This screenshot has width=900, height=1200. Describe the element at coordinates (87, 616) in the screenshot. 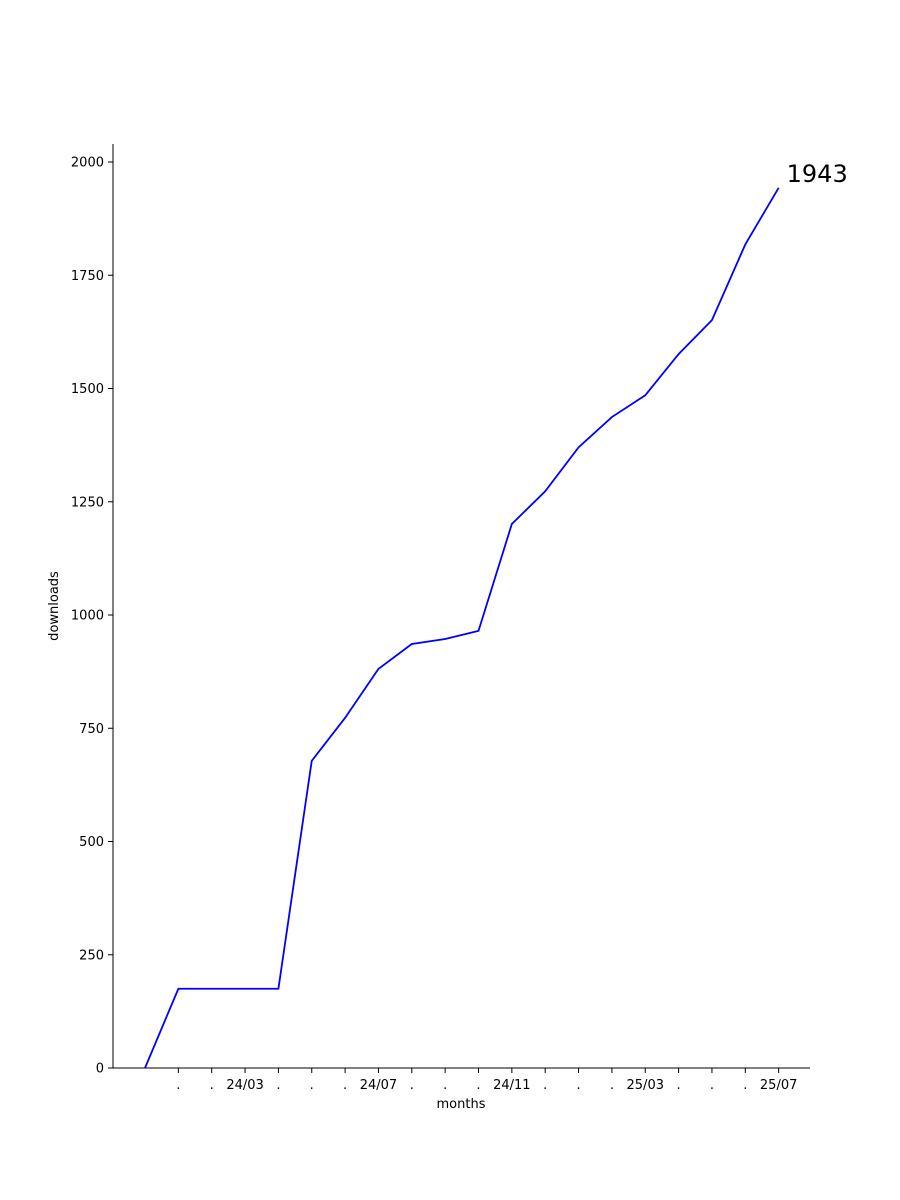

I see `y-tick-label: 1000` at that location.